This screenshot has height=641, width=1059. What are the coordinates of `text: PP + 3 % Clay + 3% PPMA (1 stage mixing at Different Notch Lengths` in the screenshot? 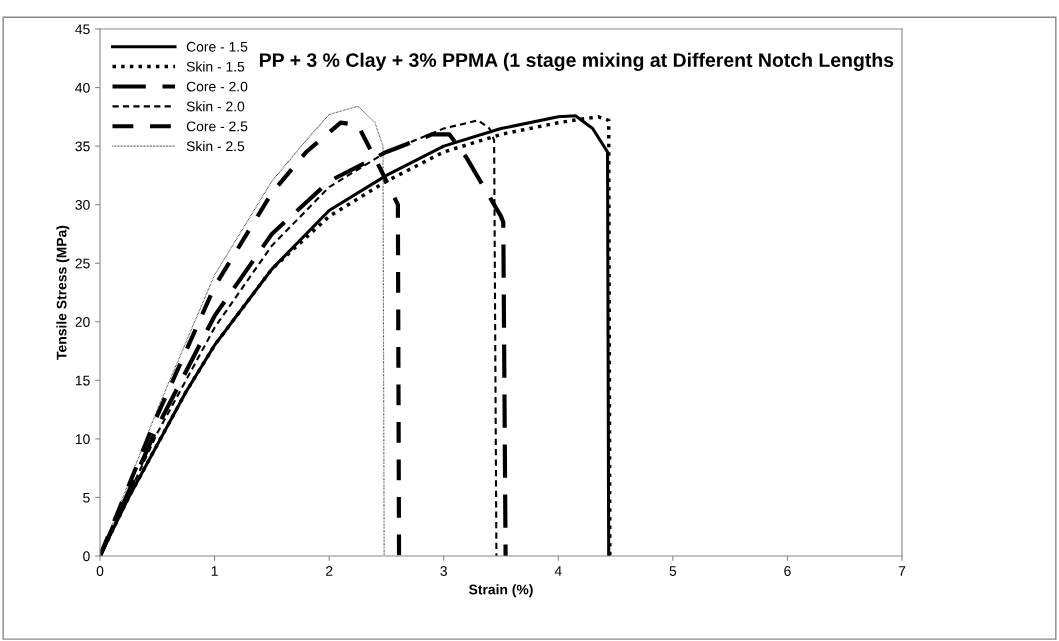 It's located at (576, 61).